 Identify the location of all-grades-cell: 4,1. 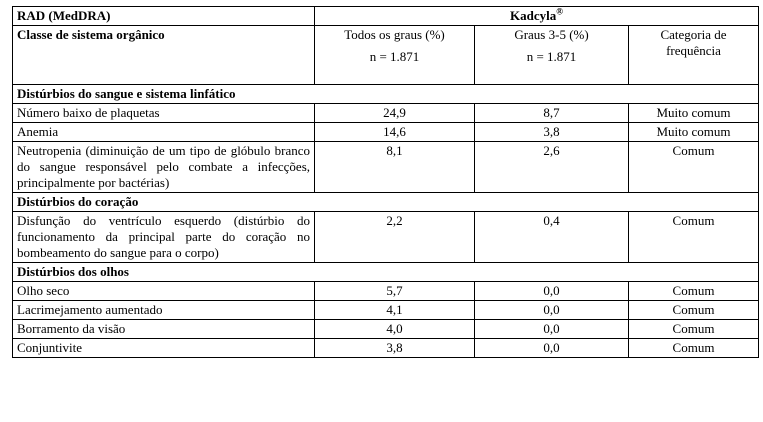
(394, 310).